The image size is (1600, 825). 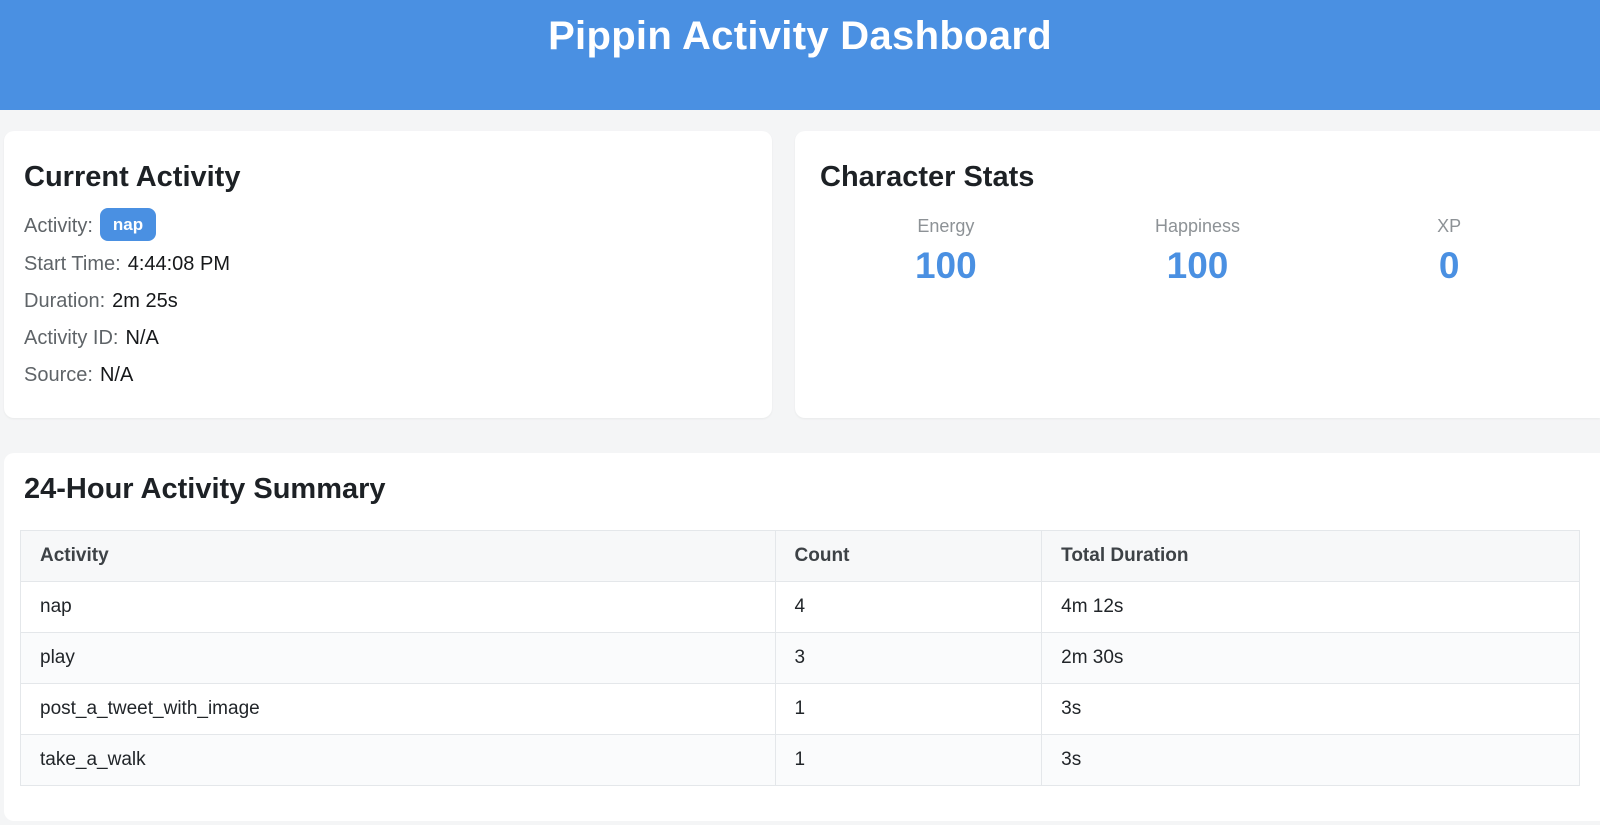 I want to click on cell-count: 4, so click(x=908, y=607).